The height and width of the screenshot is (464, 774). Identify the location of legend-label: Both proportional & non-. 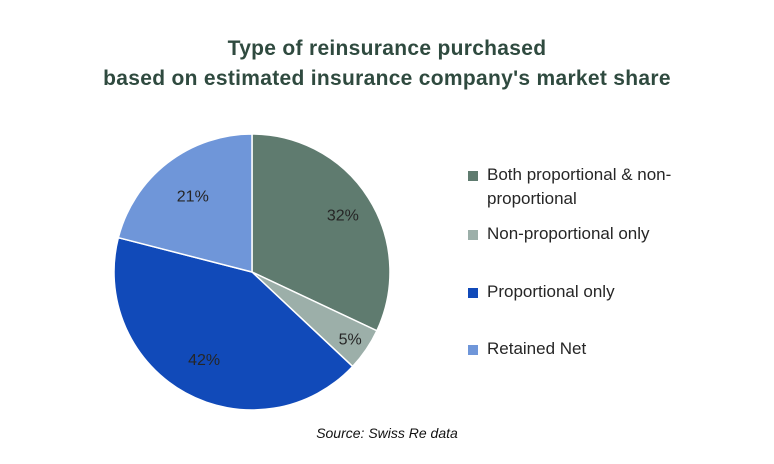
(579, 174).